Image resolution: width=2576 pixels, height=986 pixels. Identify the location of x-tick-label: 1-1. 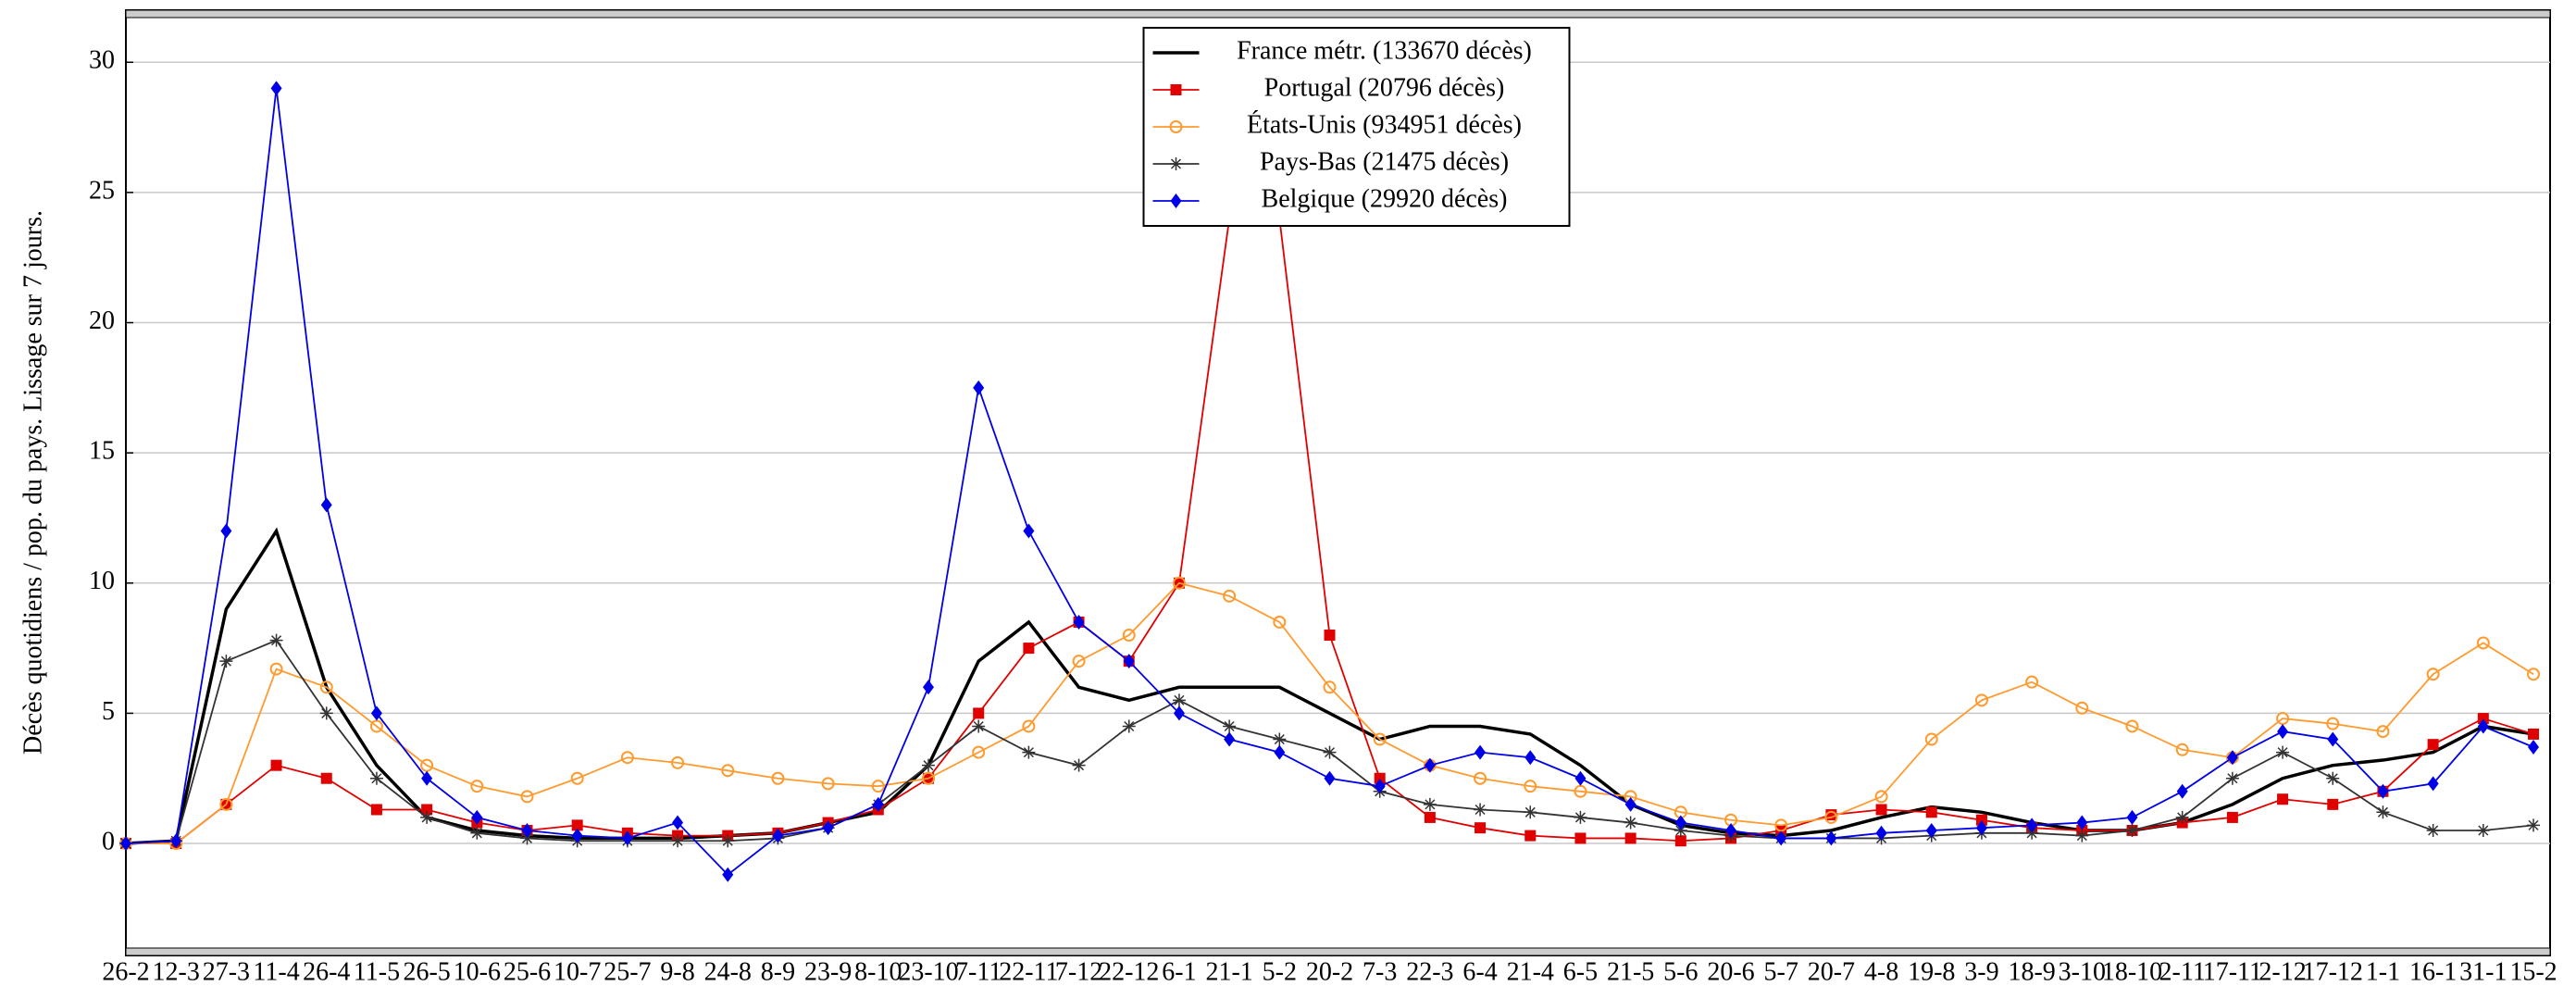
(2383, 972).